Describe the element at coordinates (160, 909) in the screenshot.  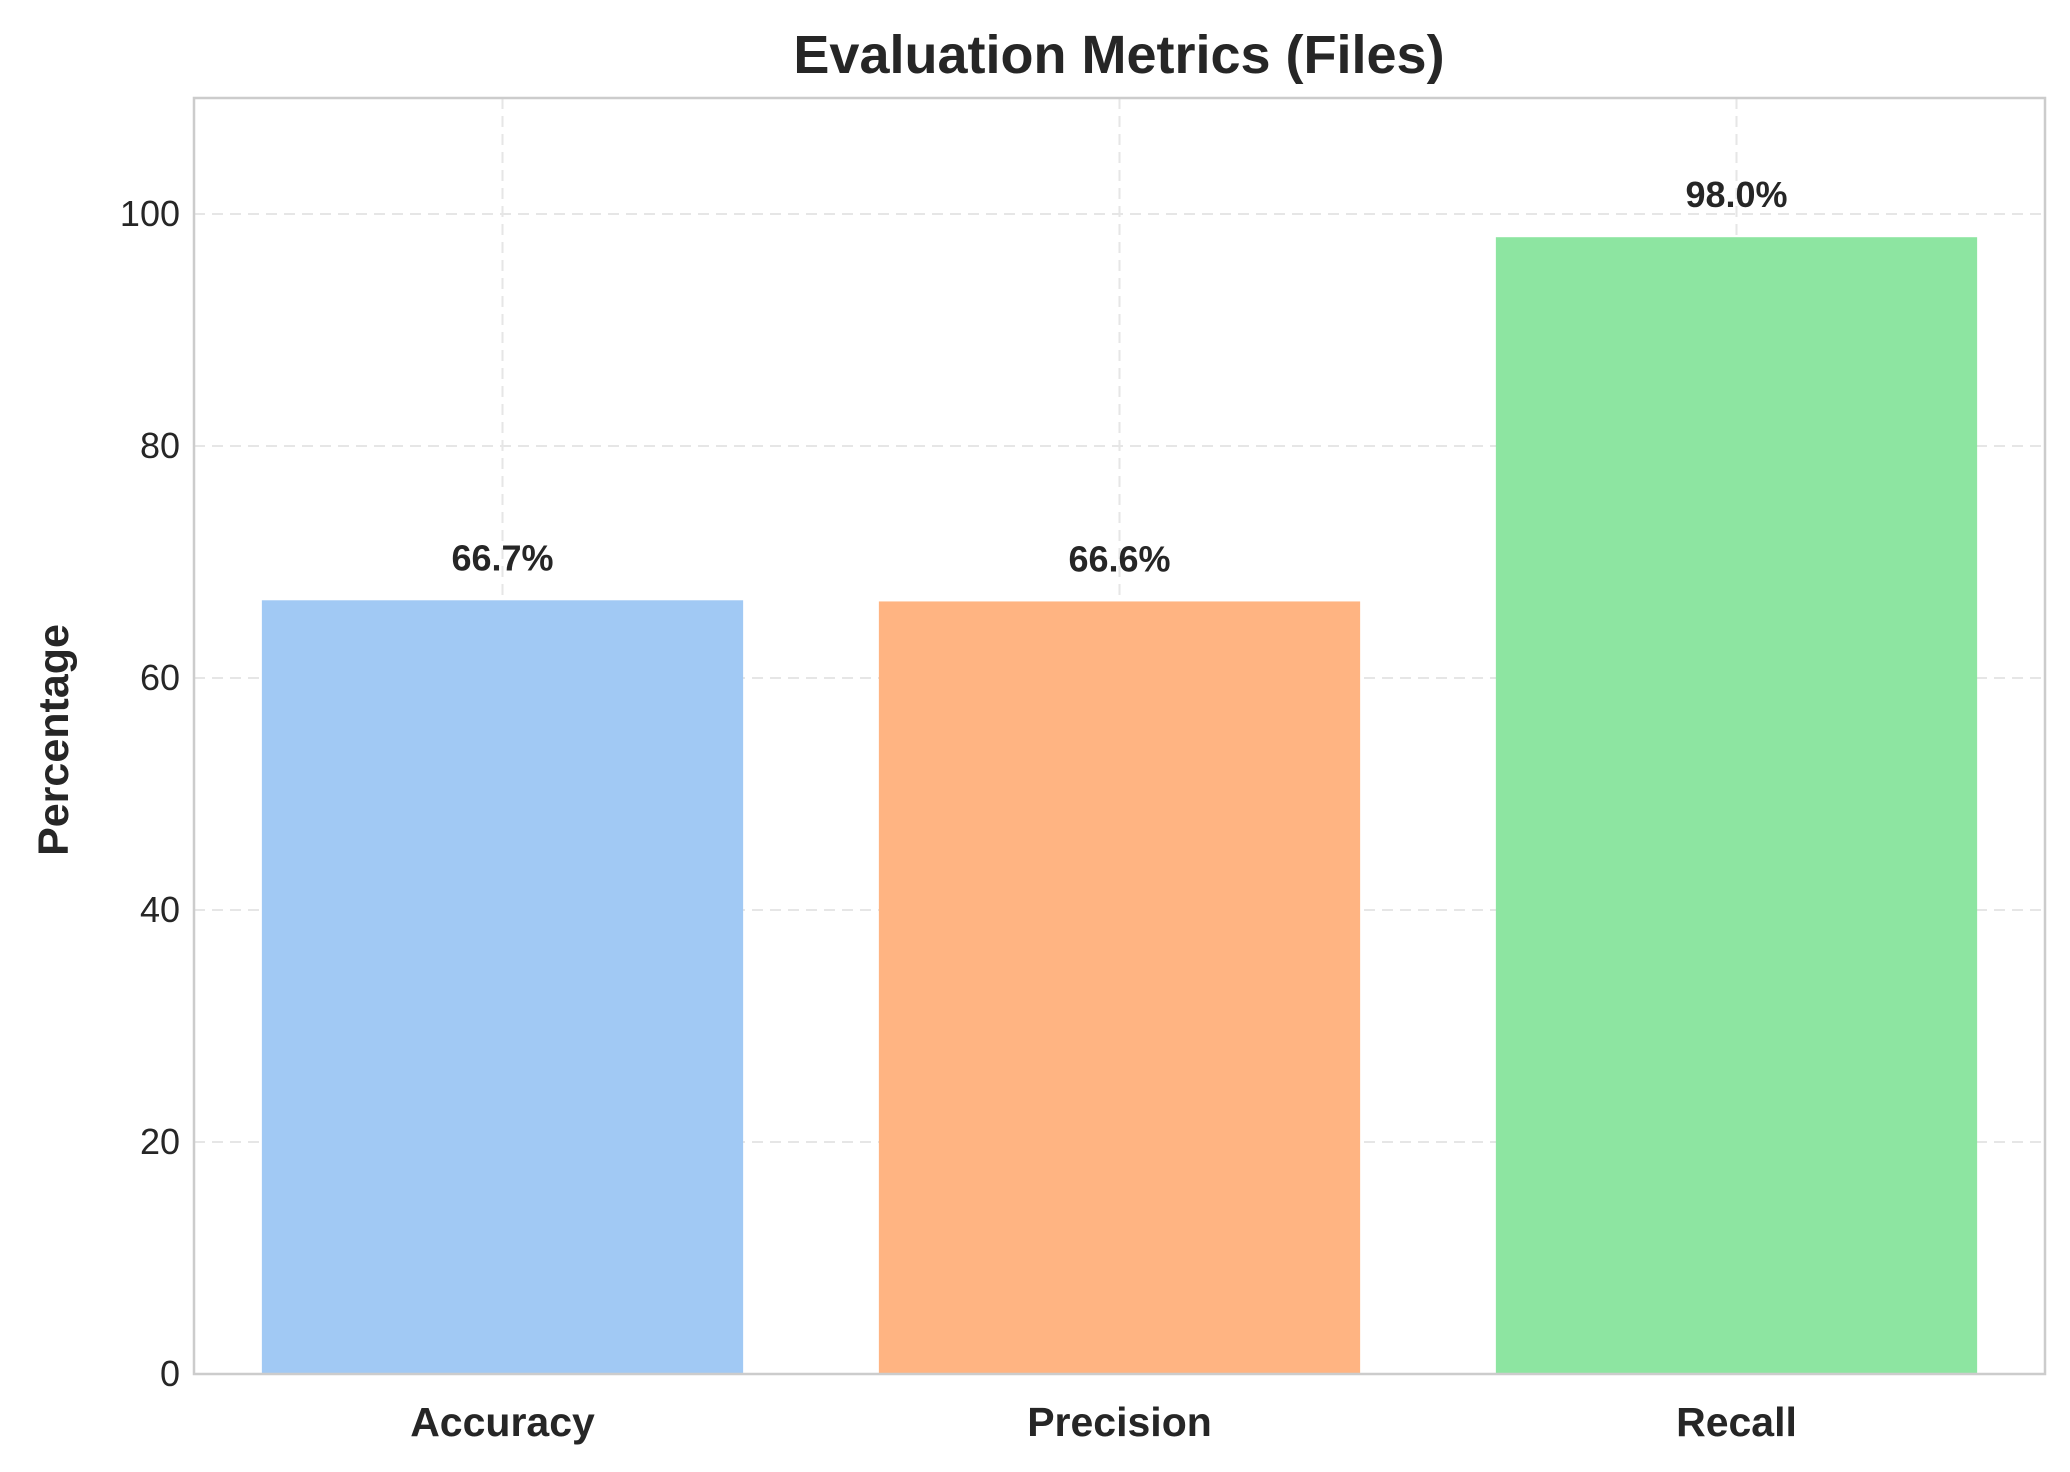
I see `y-tick-label: 40` at that location.